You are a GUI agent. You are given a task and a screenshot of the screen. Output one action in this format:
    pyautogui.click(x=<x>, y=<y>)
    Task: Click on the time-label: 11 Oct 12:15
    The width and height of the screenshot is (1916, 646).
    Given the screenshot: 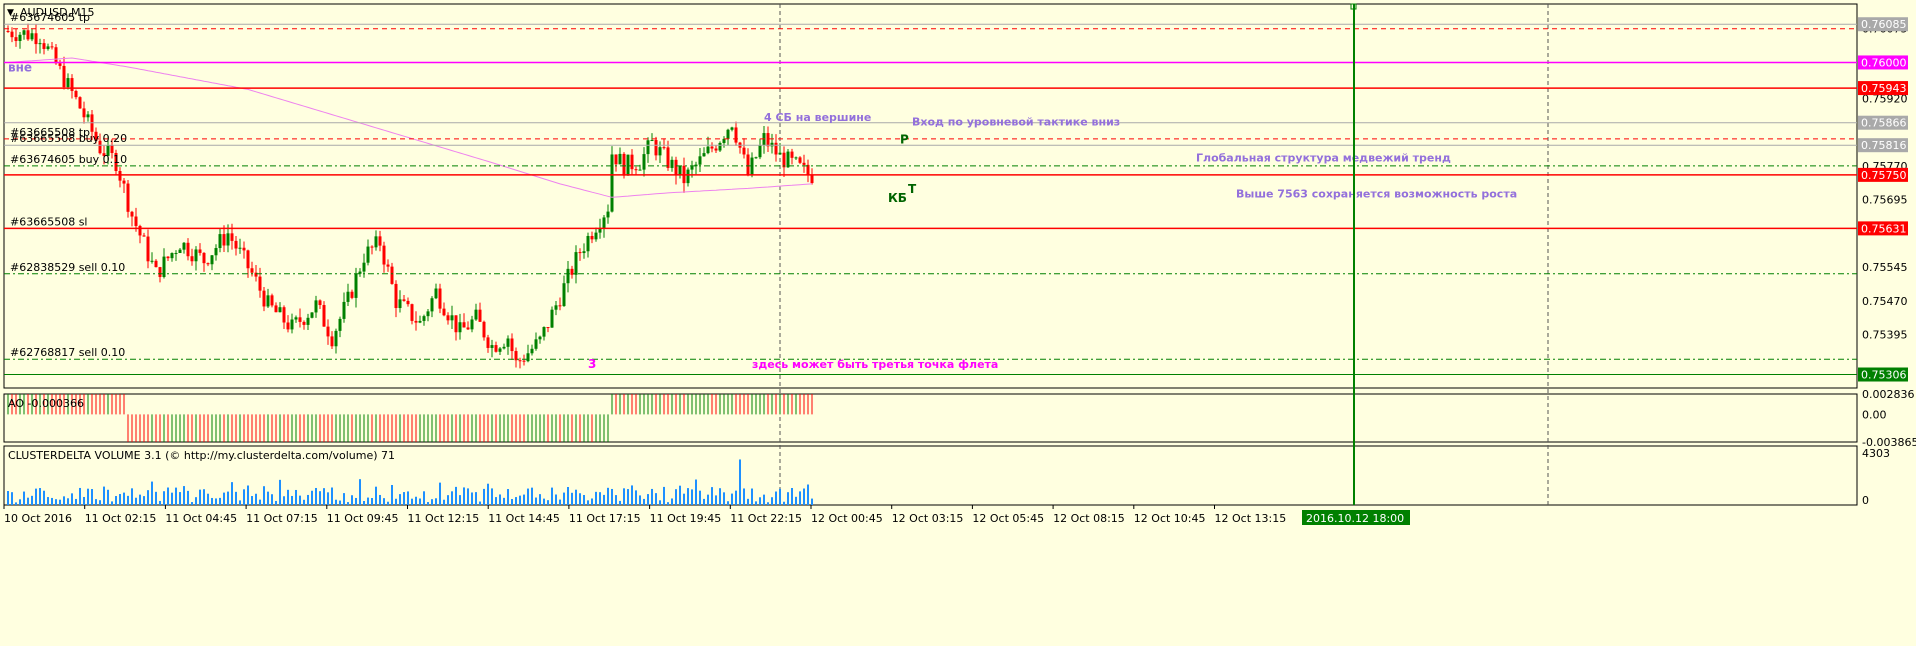 What is the action you would take?
    pyautogui.click(x=444, y=518)
    